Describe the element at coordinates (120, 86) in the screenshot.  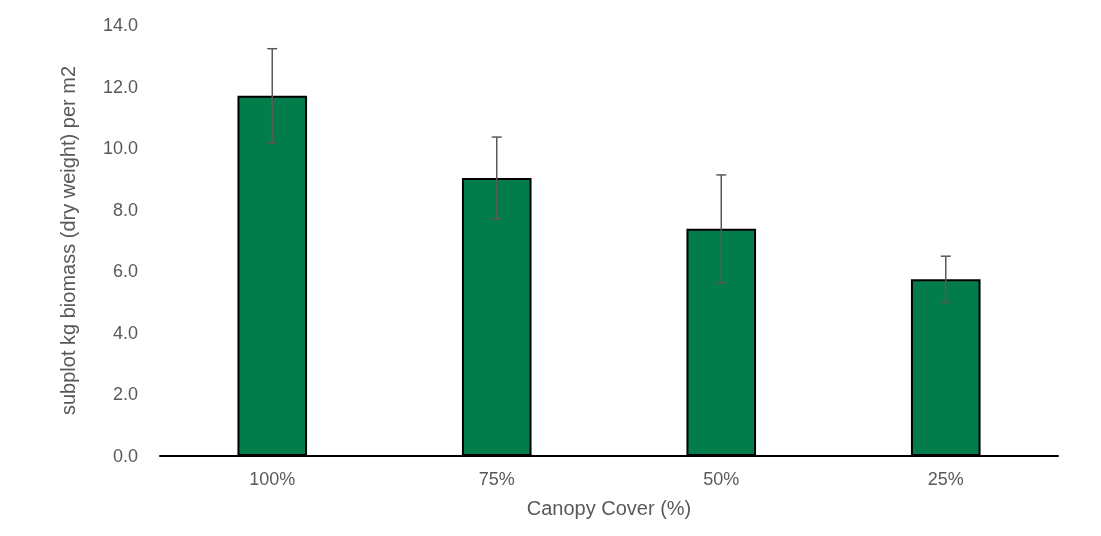
I see `y-tick-label: 12.0` at that location.